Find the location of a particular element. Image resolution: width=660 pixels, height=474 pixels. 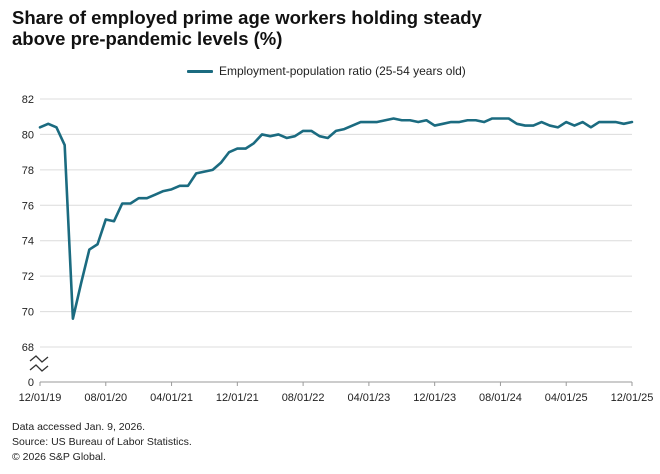

footer-copyright: © 2026 S&P Global. is located at coordinates (59, 457).